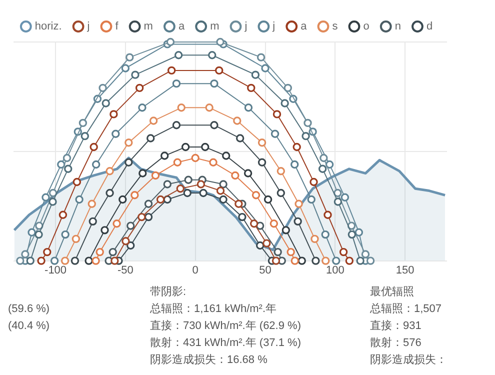 The height and width of the screenshot is (375, 495). Describe the element at coordinates (29, 326) in the screenshot. I see `text: (40.4 %)` at that location.